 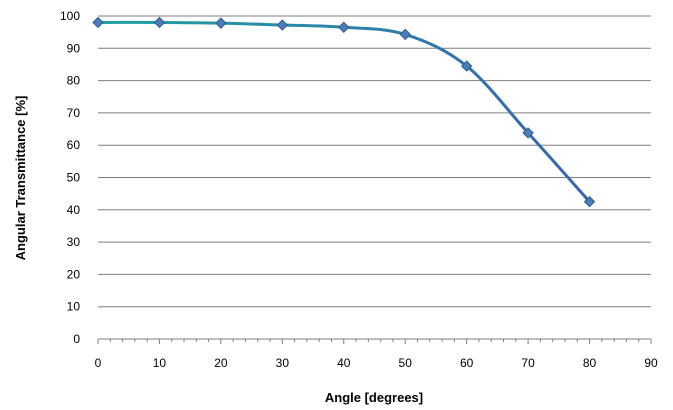 I want to click on y-tick-label-70: 70, so click(x=74, y=113).